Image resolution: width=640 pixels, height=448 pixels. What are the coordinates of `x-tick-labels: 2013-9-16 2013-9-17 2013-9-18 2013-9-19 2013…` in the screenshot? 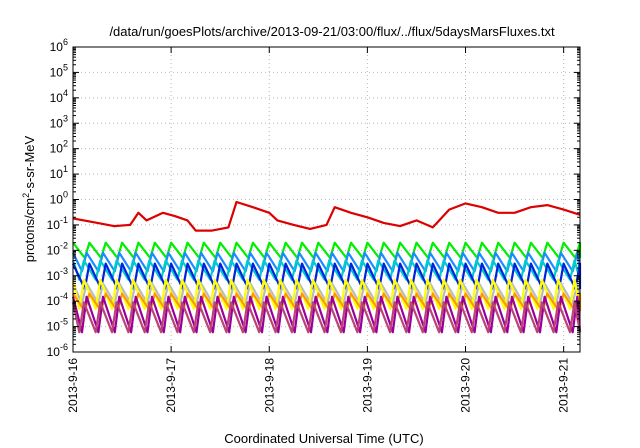 It's located at (318, 385).